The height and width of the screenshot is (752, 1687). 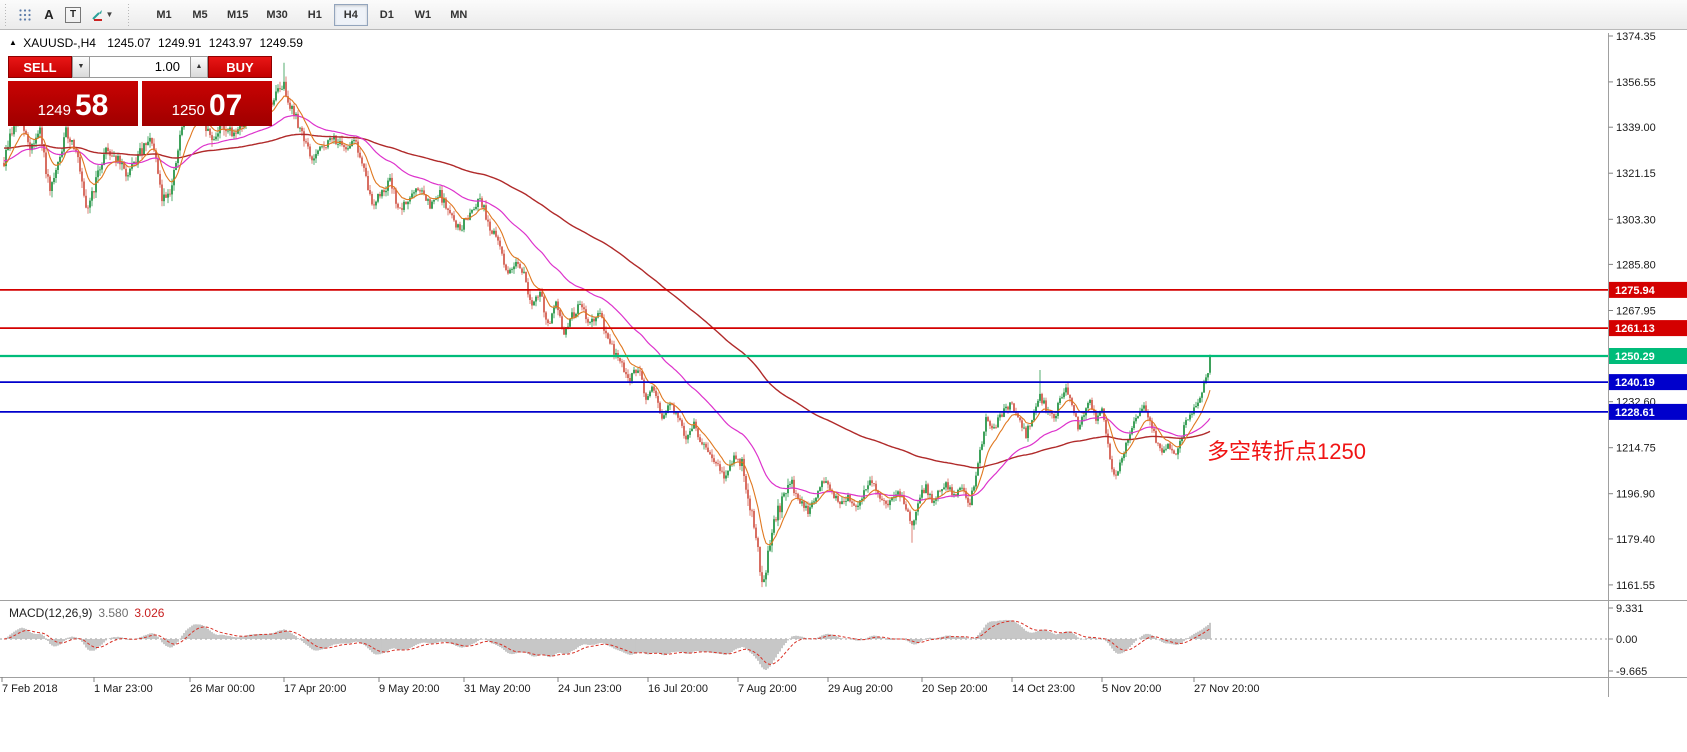 I want to click on timeframe-group: M1 M5 M15 M30 H1 H4 D1 W1 MN, so click(x=311, y=14).